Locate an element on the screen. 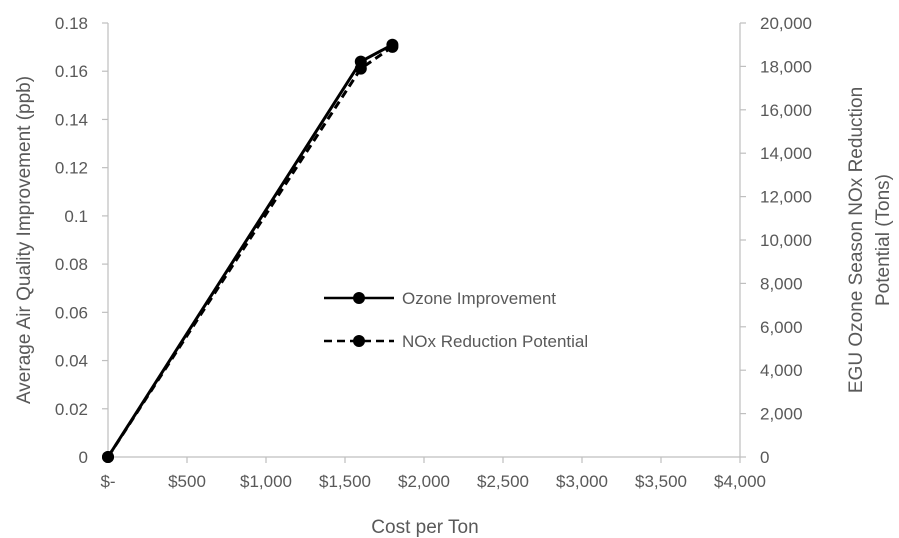 Image resolution: width=899 pixels, height=538 pixels. y2-tick-label: 6,000 is located at coordinates (781, 327).